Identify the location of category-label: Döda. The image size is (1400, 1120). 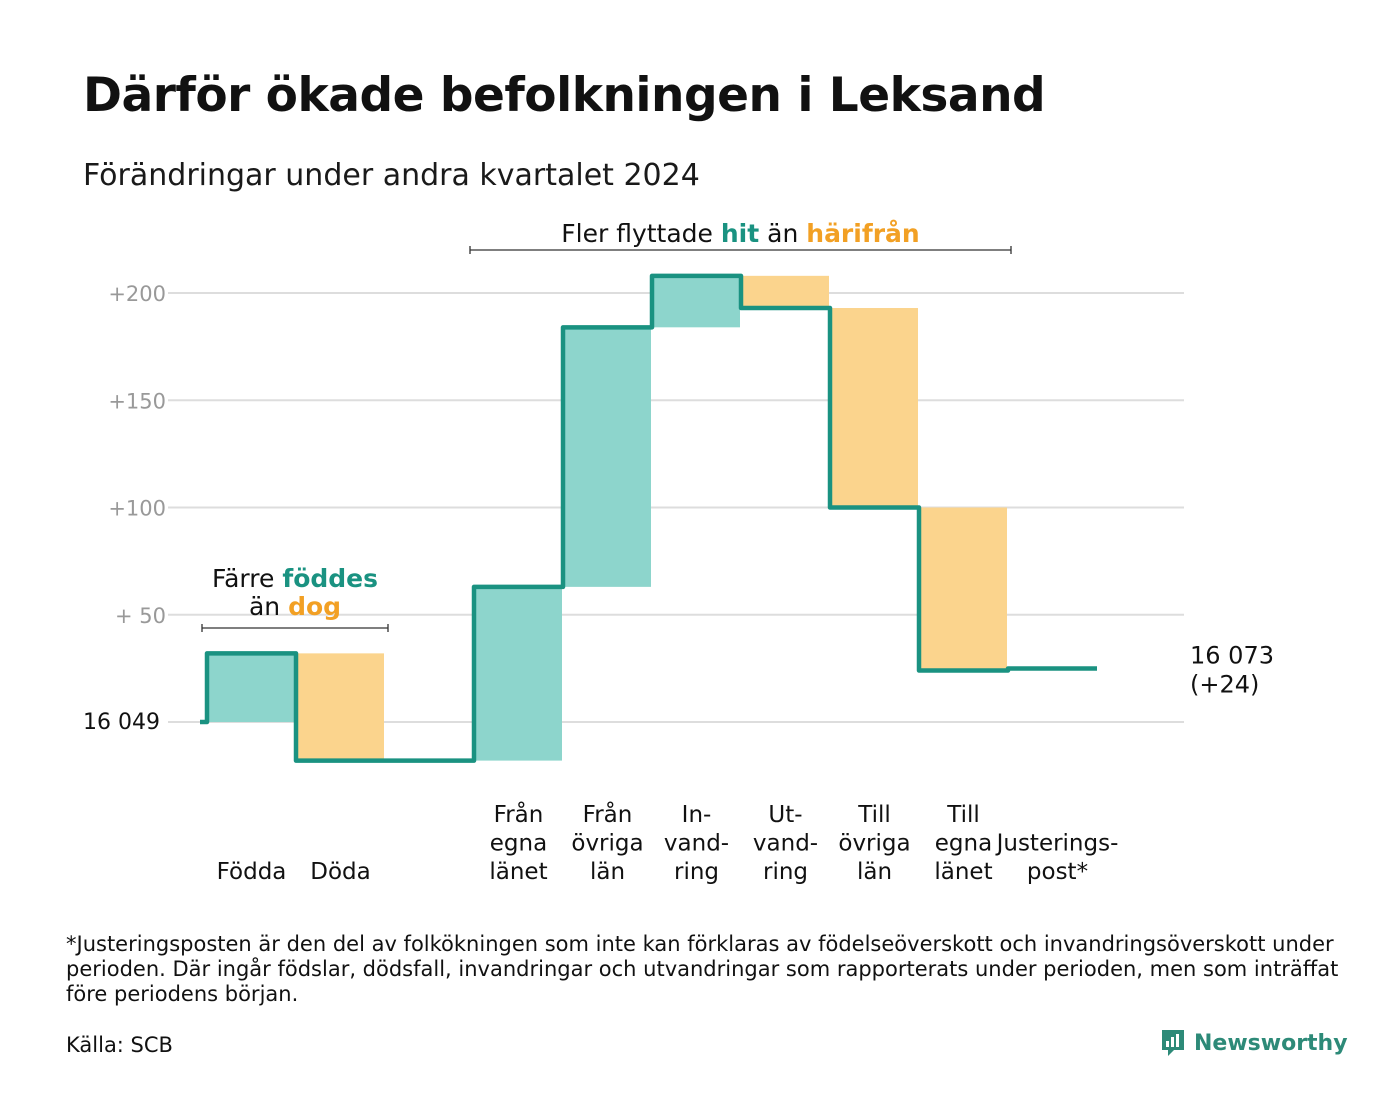
(340, 872).